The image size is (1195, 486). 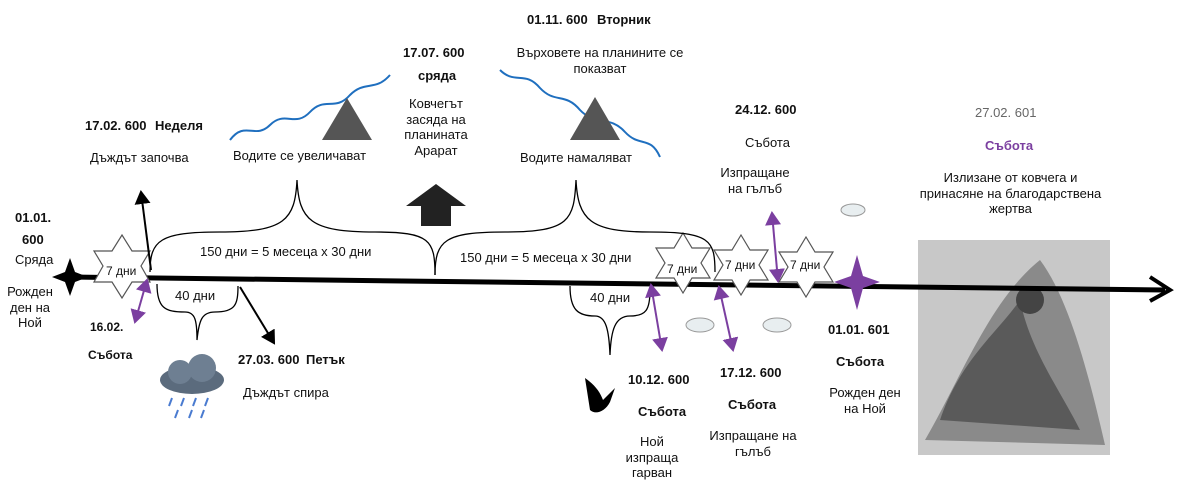 I want to click on day: Петък, so click(x=325, y=359).